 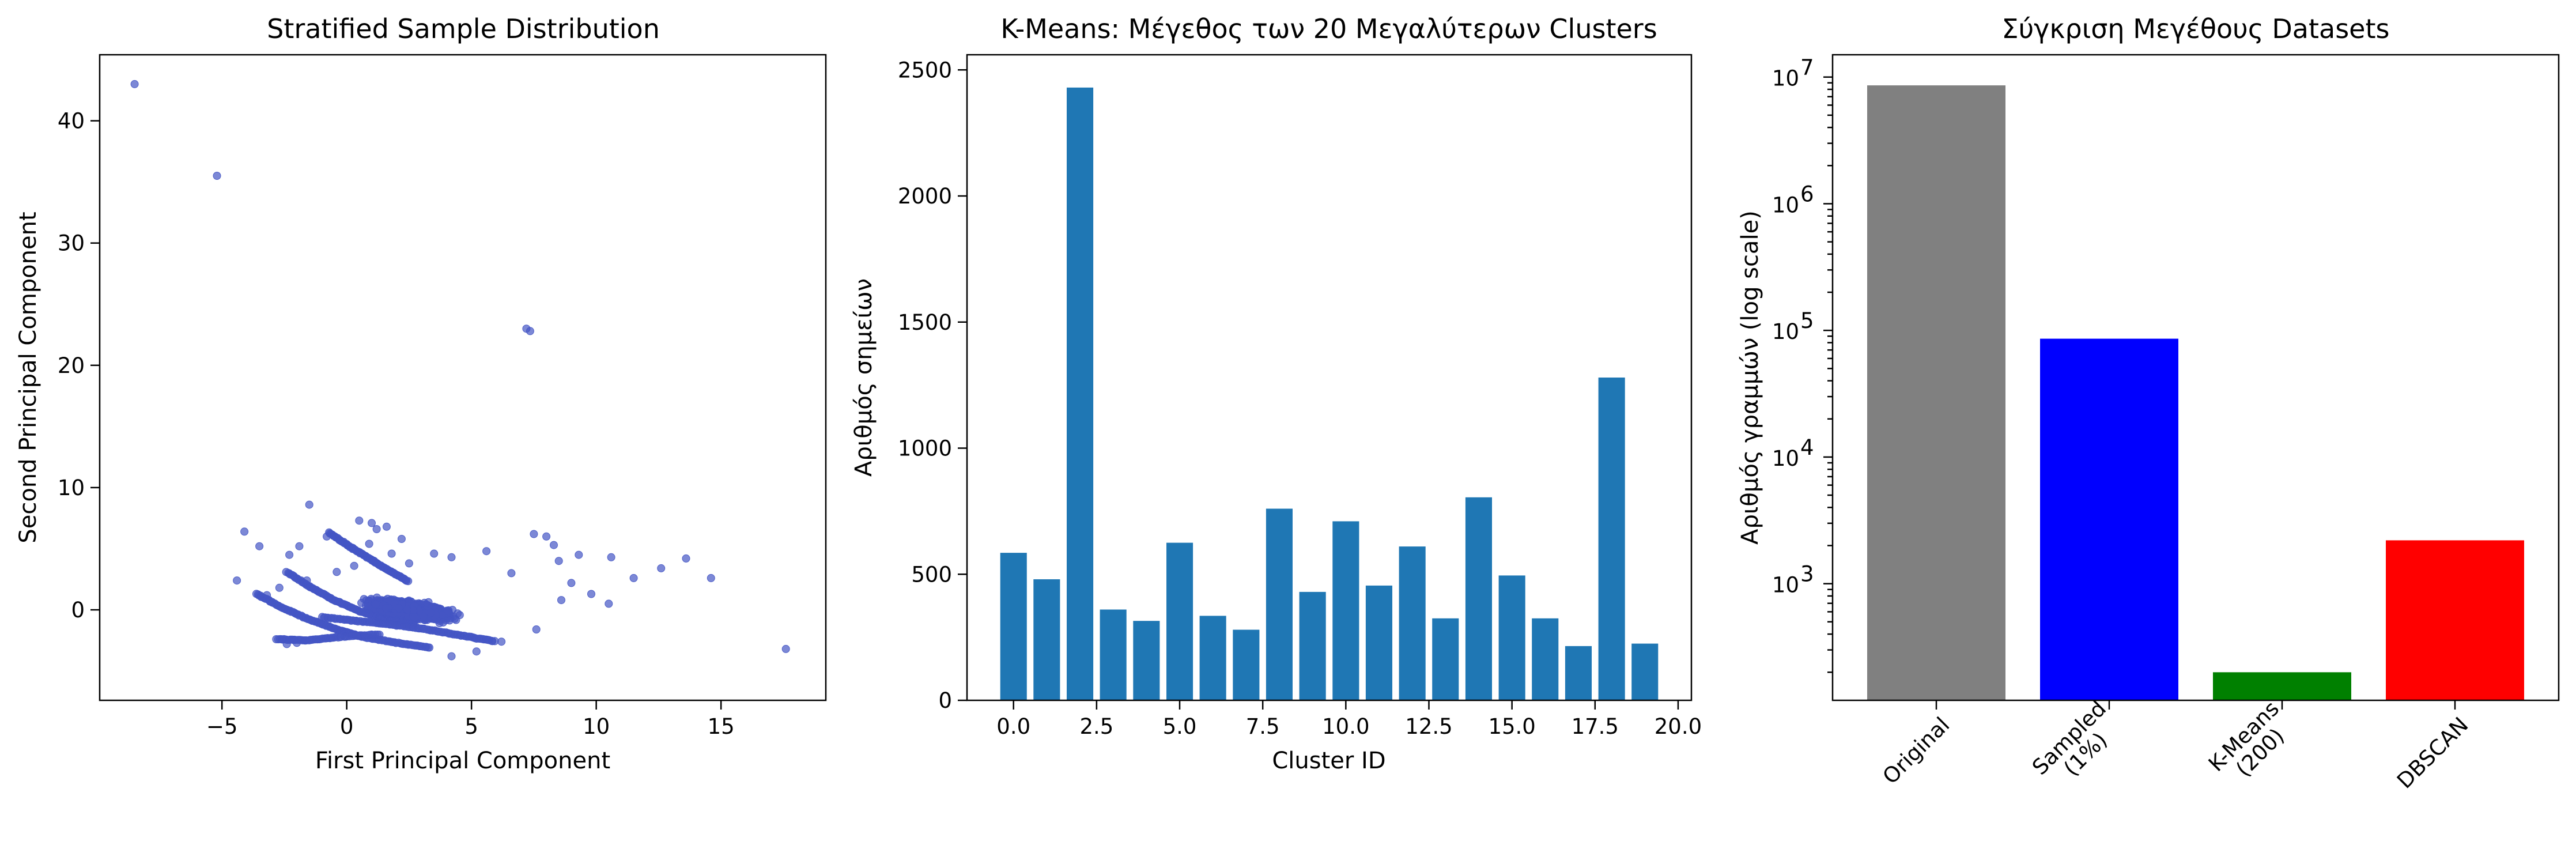 I want to click on scatter-x-tick-label: −5, so click(x=222, y=726).